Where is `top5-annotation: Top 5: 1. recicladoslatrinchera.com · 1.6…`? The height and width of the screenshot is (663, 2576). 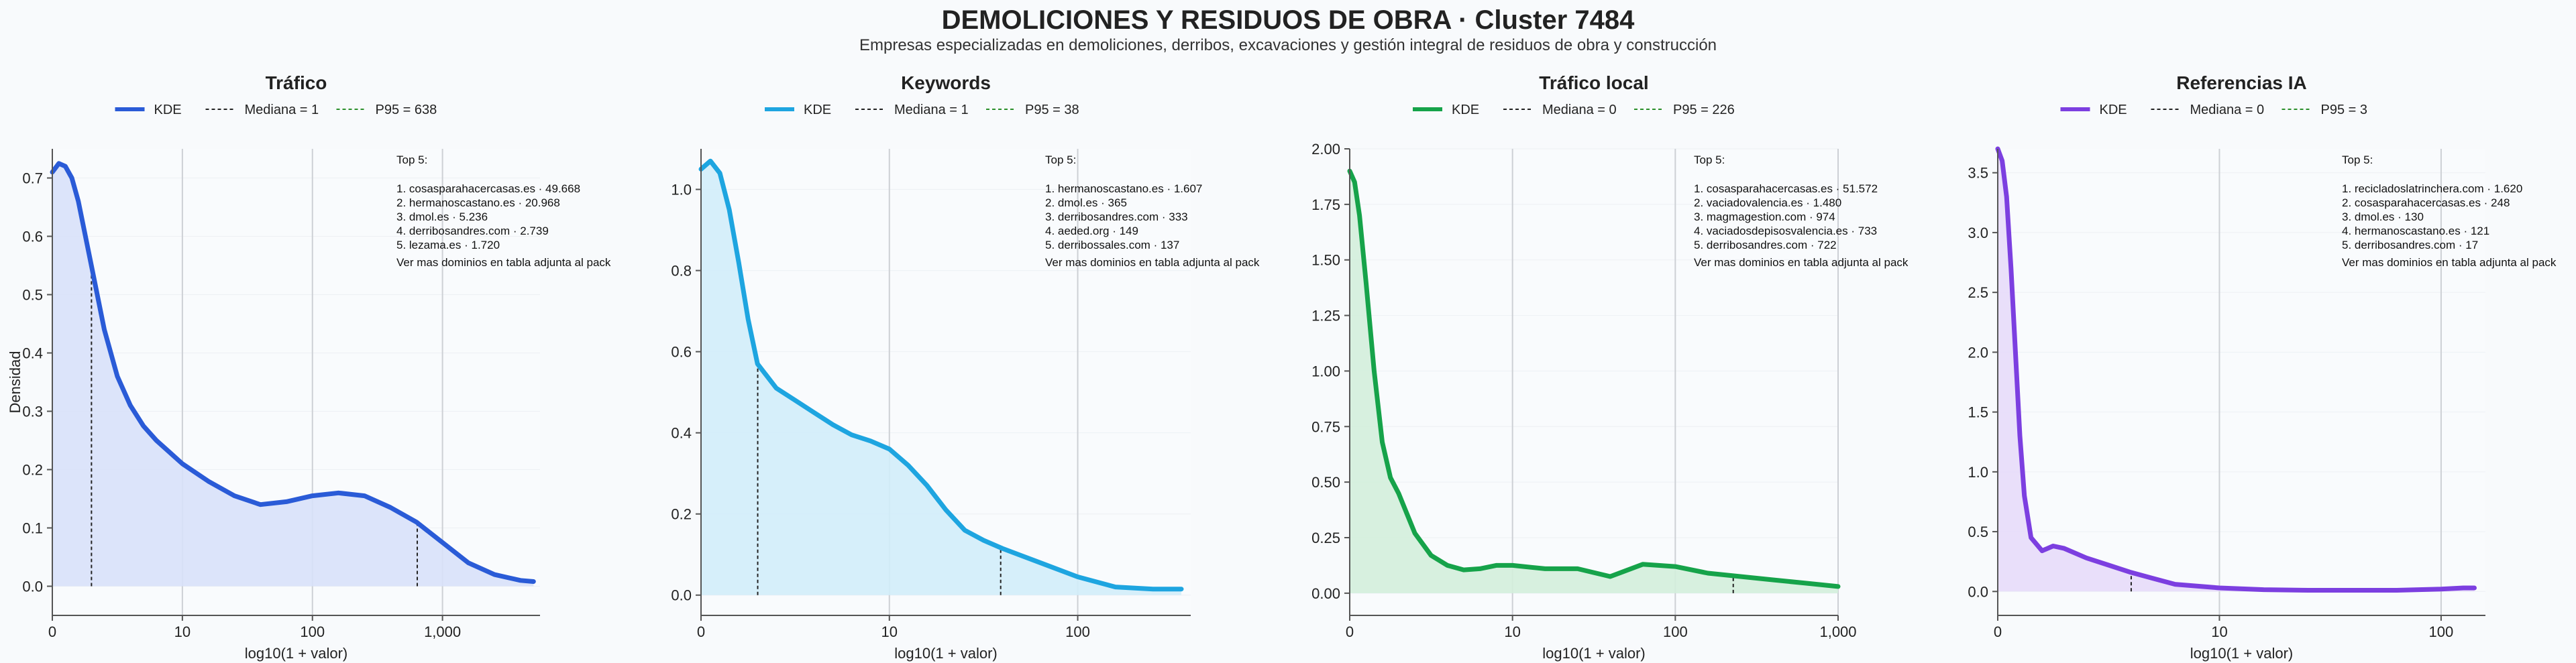 top5-annotation: Top 5: 1. recicladoslatrinchera.com · 1.6… is located at coordinates (2449, 211).